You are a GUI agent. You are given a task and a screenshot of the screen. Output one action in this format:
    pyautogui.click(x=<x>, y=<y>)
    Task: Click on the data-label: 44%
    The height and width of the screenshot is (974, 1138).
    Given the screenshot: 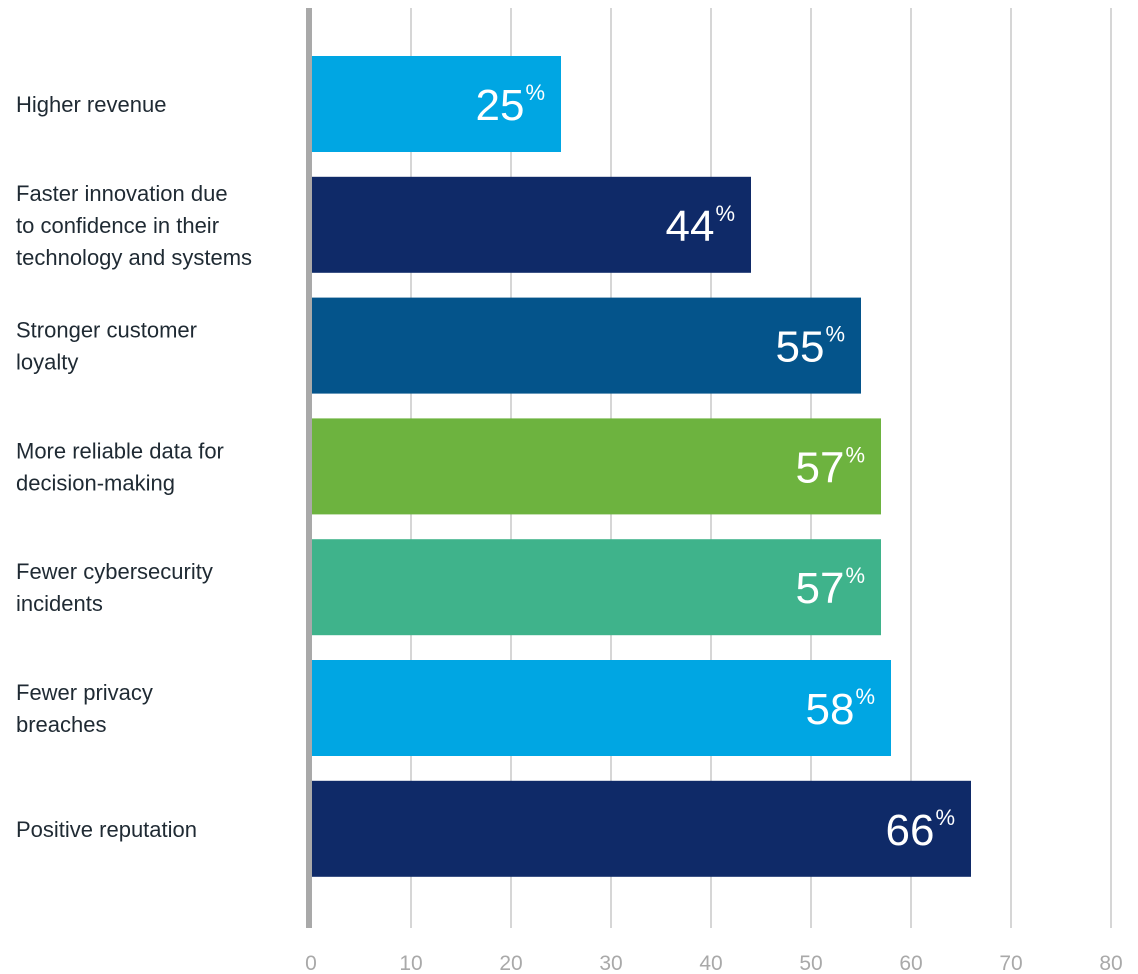 What is the action you would take?
    pyautogui.click(x=700, y=226)
    